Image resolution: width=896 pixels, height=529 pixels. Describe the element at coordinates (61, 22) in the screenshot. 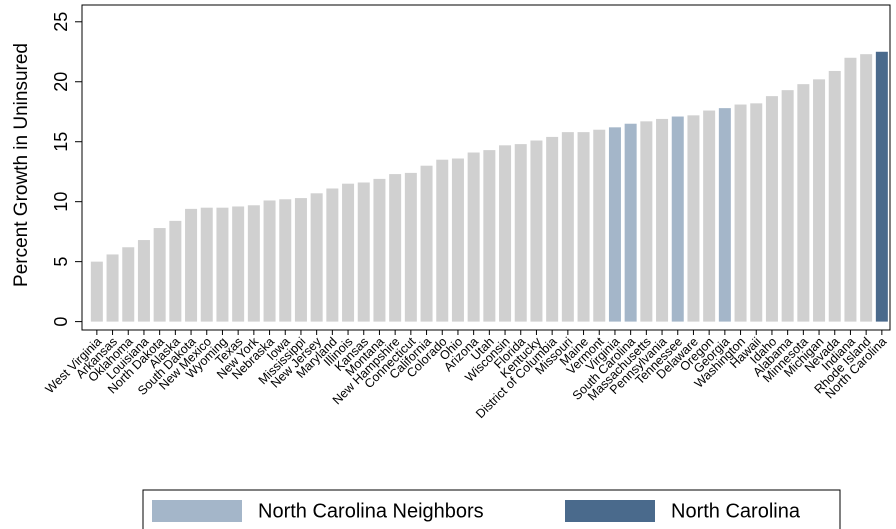

I see `y-tick-label: 25` at that location.